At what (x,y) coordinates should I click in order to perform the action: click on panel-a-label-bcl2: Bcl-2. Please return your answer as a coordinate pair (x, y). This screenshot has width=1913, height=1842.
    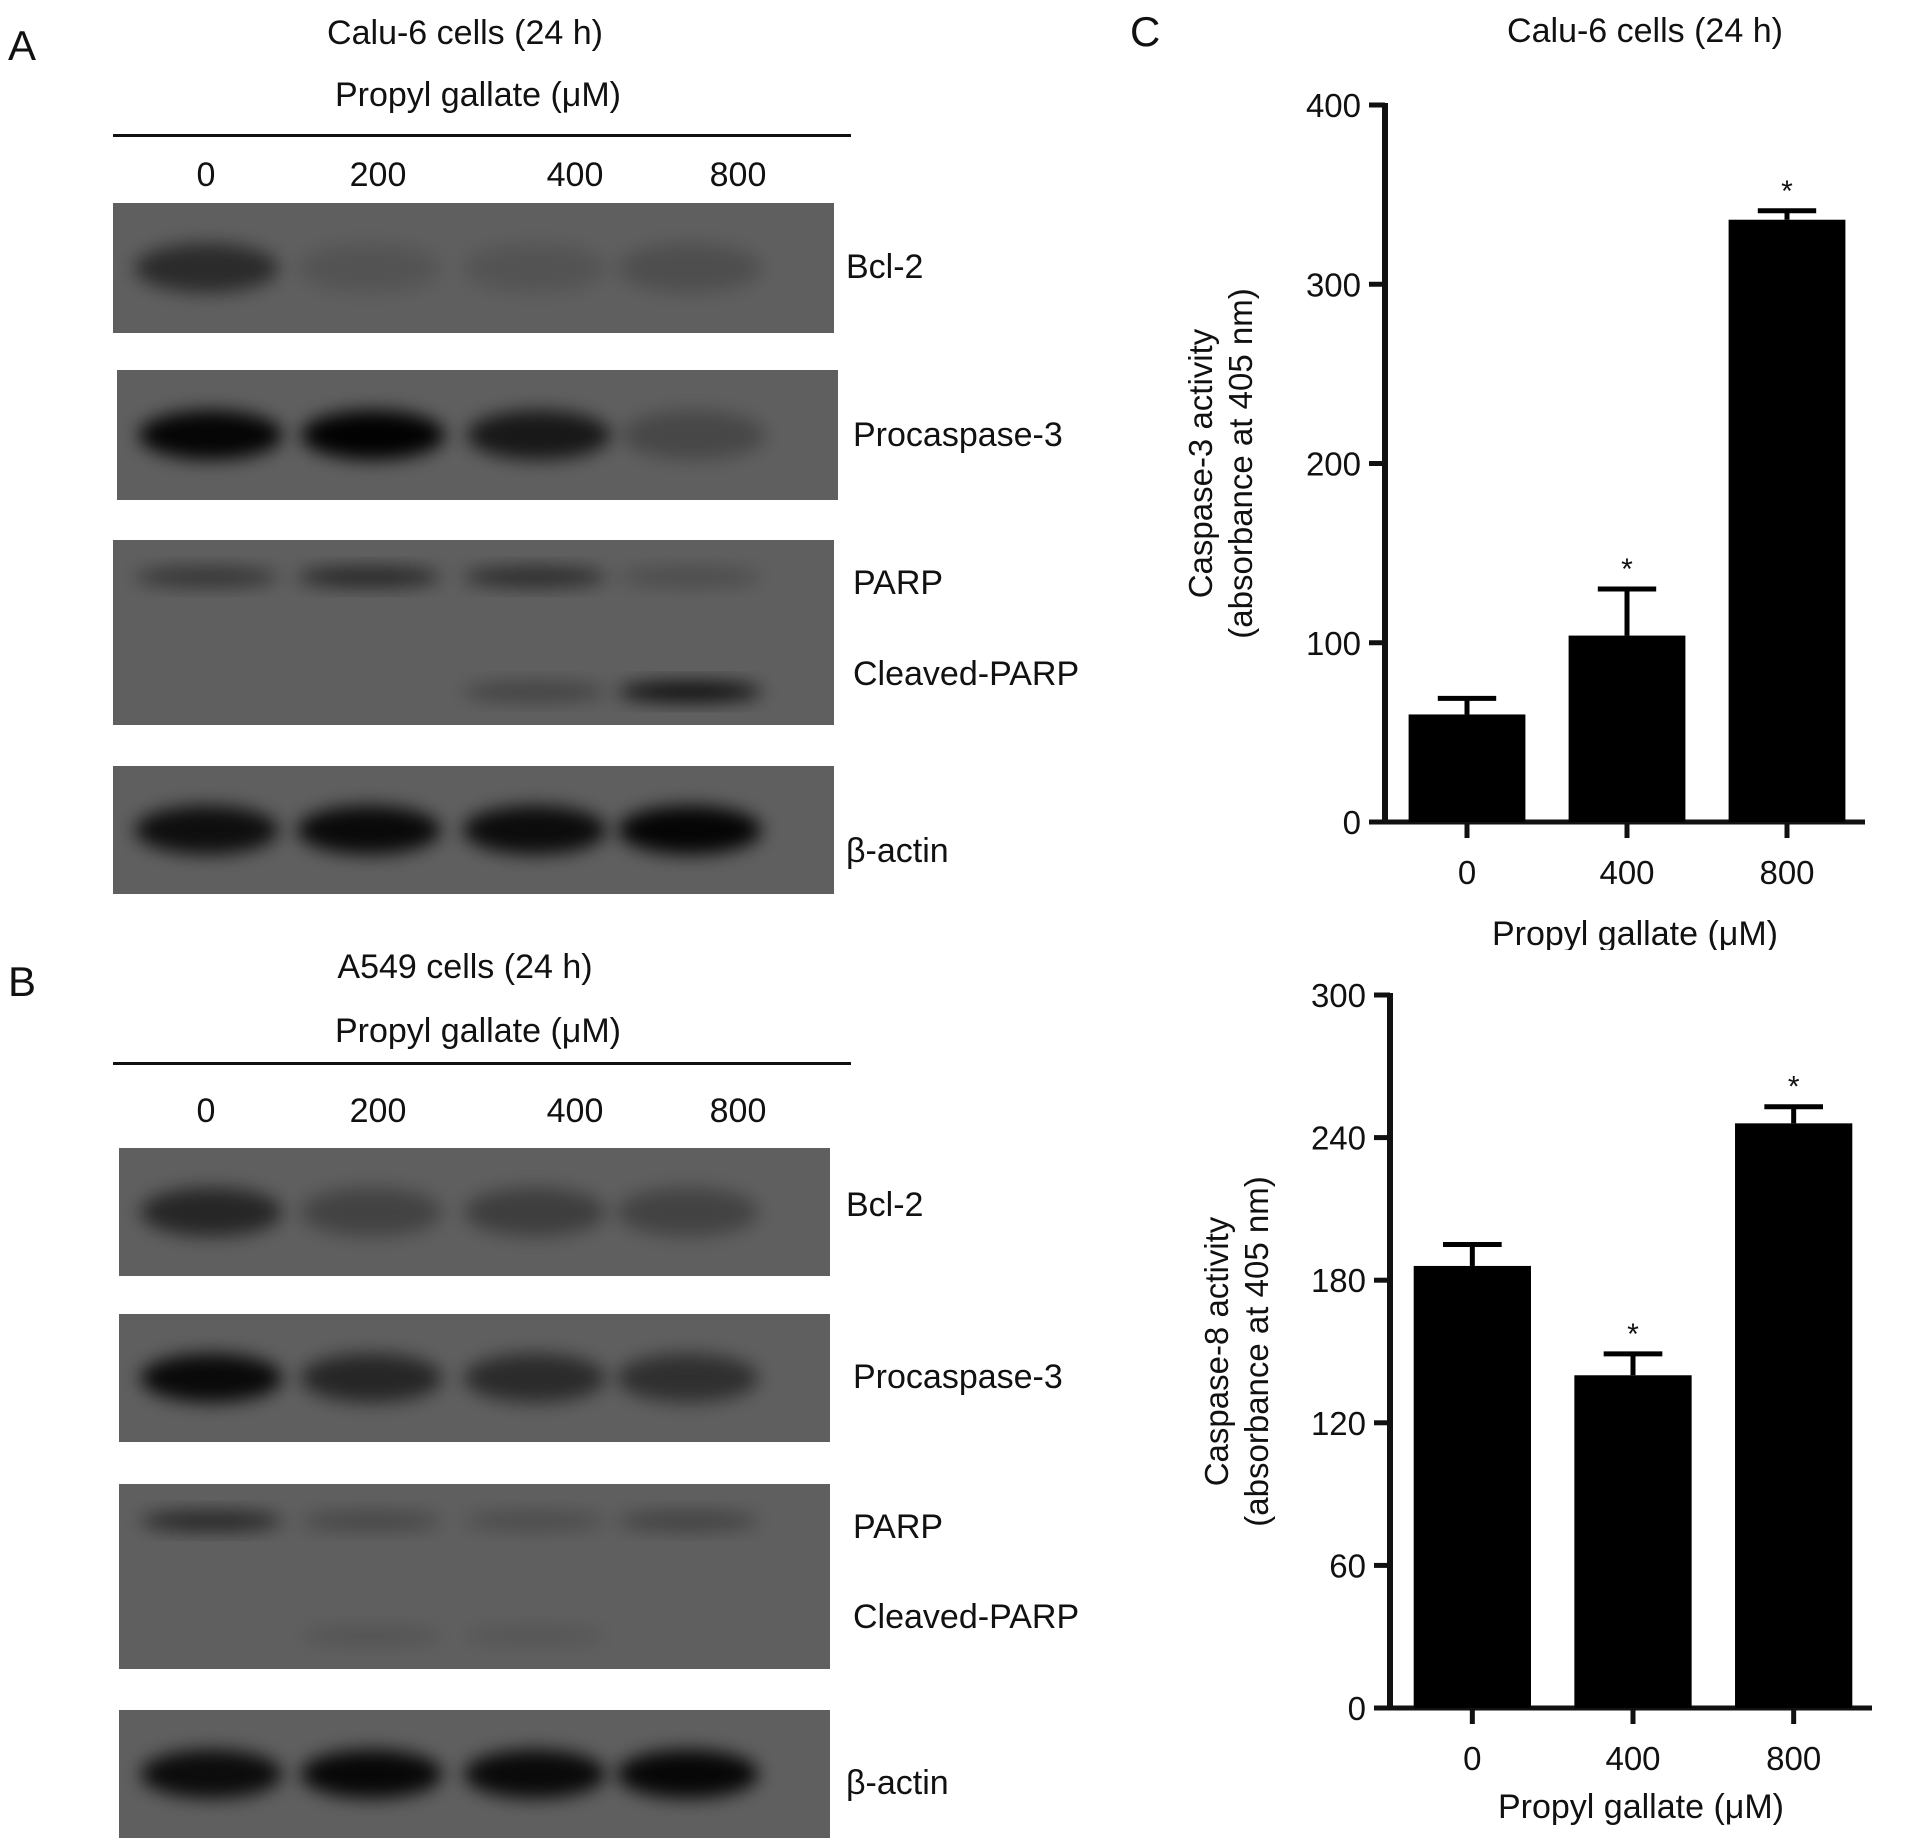
    Looking at the image, I should click on (885, 267).